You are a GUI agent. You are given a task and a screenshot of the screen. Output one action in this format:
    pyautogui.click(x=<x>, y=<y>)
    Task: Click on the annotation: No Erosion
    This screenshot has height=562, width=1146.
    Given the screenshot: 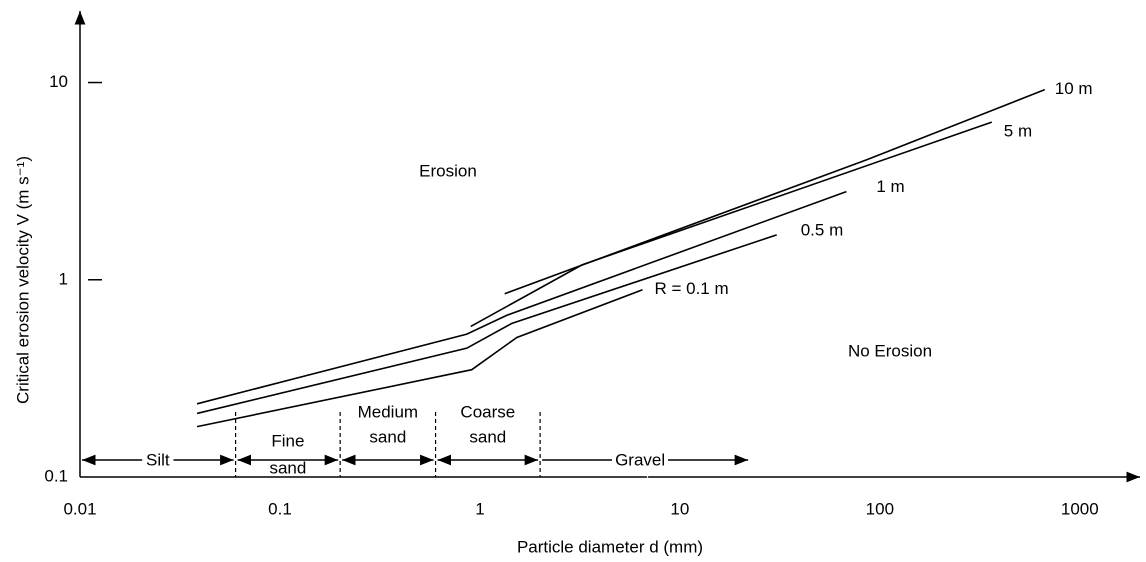 What is the action you would take?
    pyautogui.click(x=890, y=350)
    